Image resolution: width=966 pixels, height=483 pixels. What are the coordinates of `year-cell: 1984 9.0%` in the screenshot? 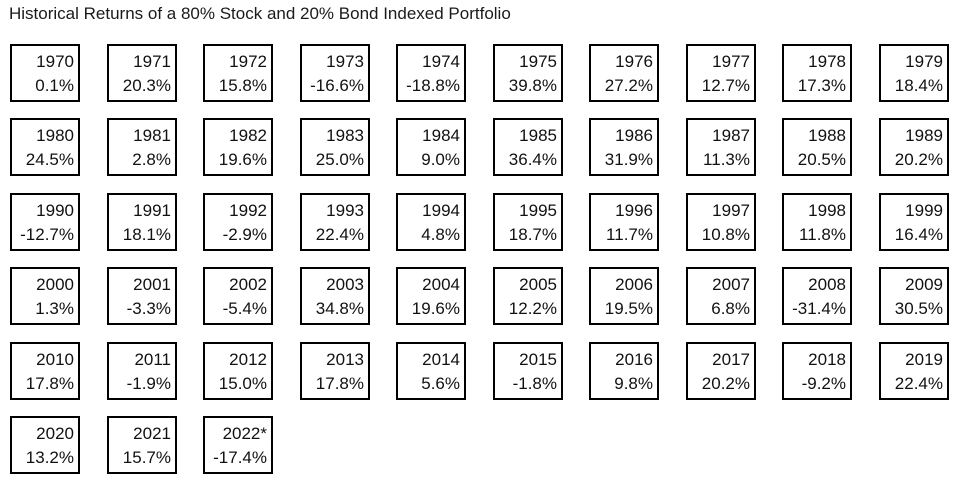 It's located at (431, 147).